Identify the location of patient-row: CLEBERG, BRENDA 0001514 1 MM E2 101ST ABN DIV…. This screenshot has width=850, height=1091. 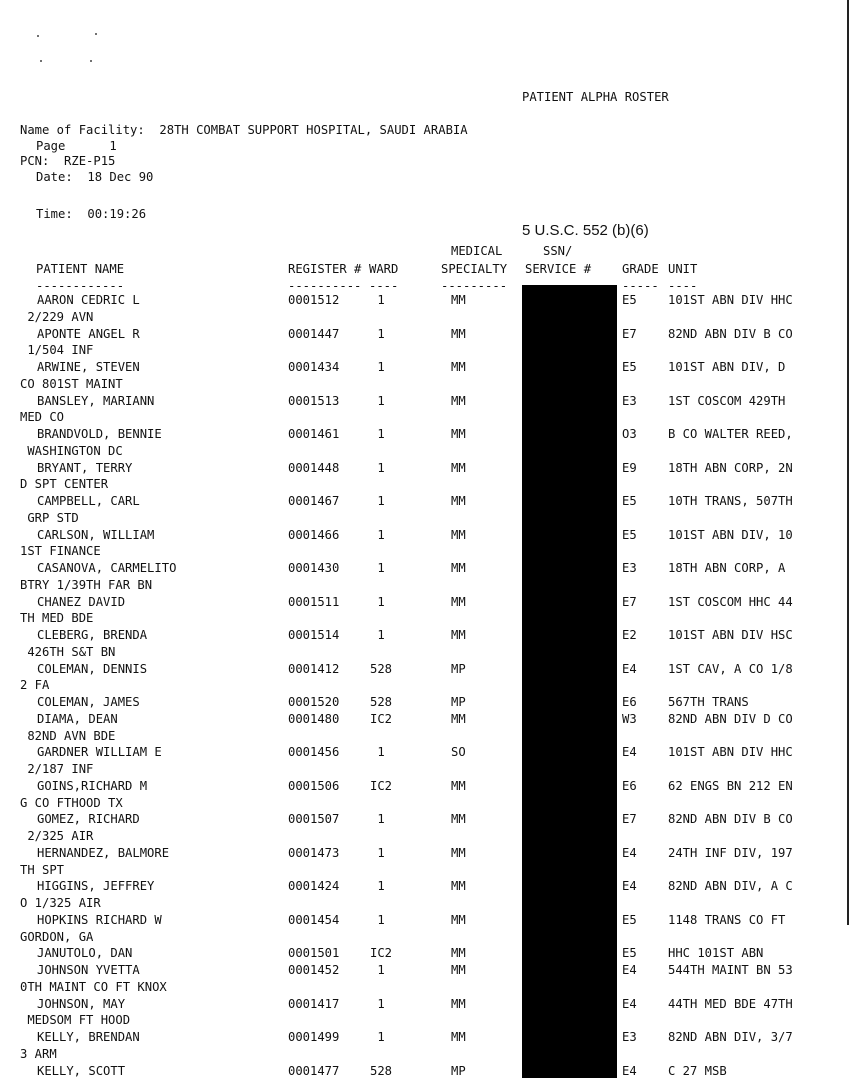
(422, 635).